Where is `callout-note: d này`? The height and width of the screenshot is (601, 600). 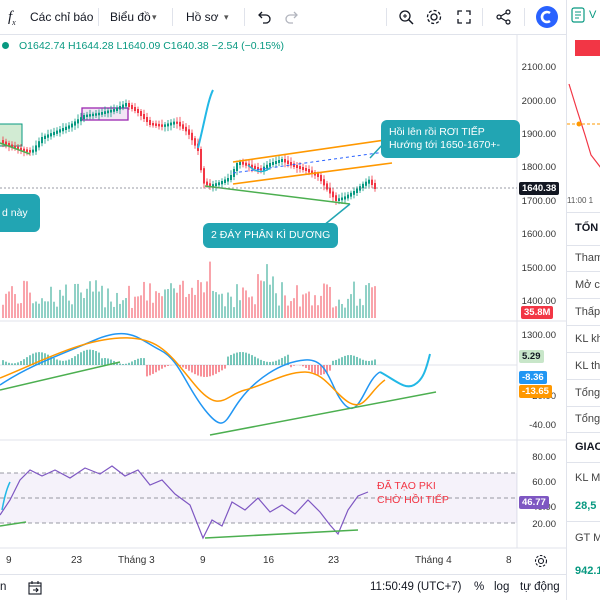 callout-note: d này is located at coordinates (20, 213).